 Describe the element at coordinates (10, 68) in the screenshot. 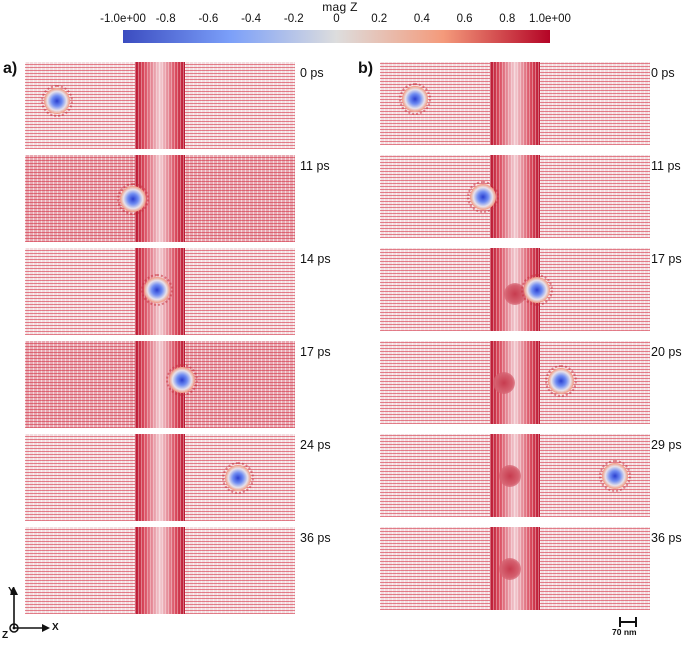

I see `panel-label-a: a)` at that location.